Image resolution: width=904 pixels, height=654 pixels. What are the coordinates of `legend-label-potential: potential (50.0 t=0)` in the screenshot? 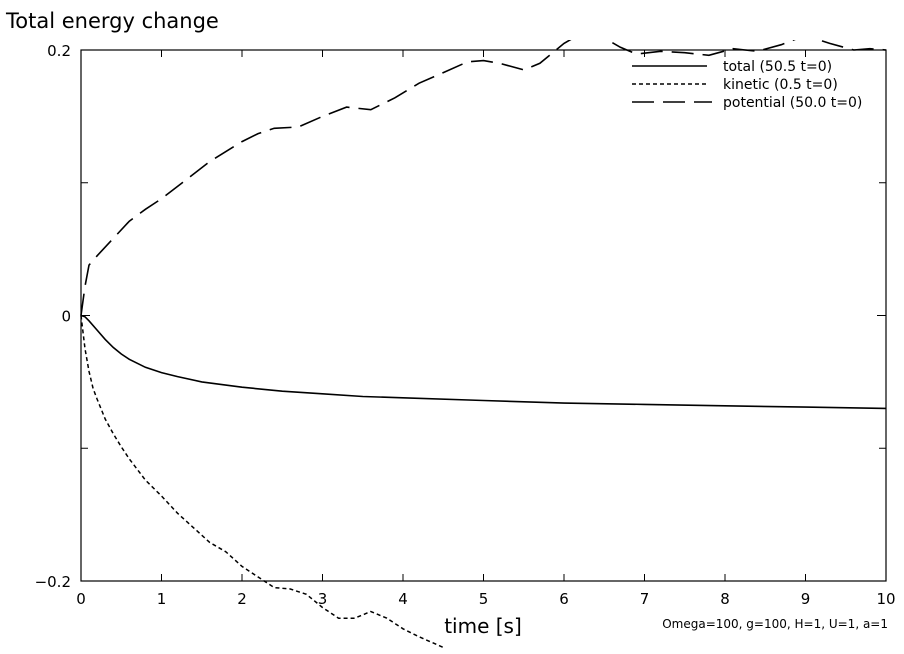 It's located at (792, 103).